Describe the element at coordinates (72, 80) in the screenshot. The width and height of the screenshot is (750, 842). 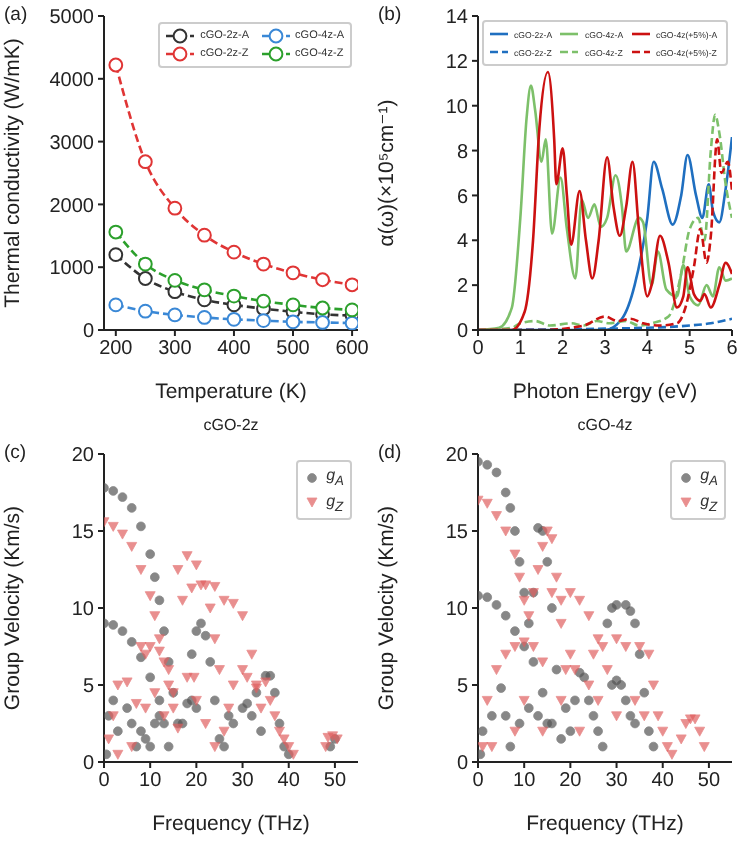
I see `y-tick-label: 4000` at that location.